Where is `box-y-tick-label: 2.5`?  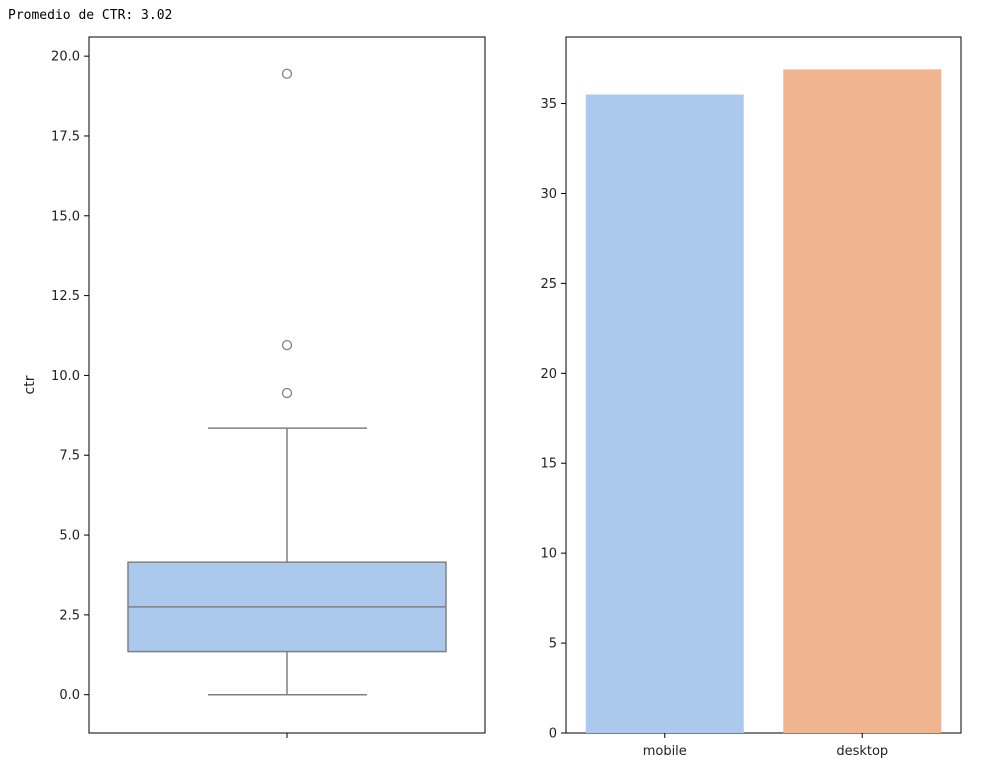 box-y-tick-label: 2.5 is located at coordinates (69, 615).